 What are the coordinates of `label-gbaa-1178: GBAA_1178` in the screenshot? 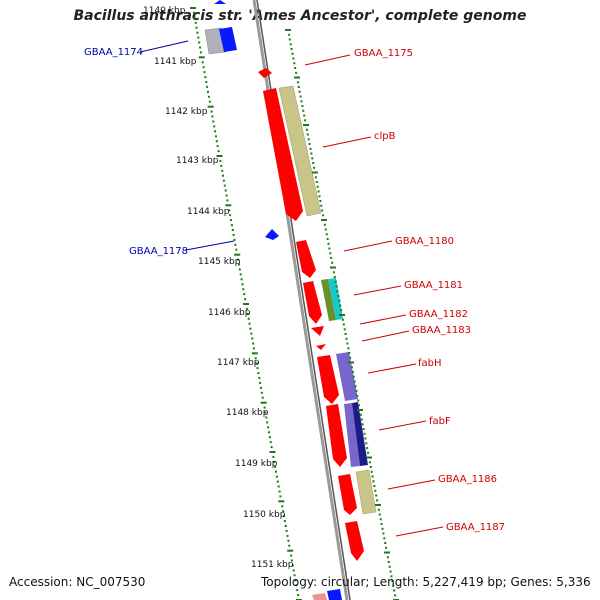 It's located at (158, 251).